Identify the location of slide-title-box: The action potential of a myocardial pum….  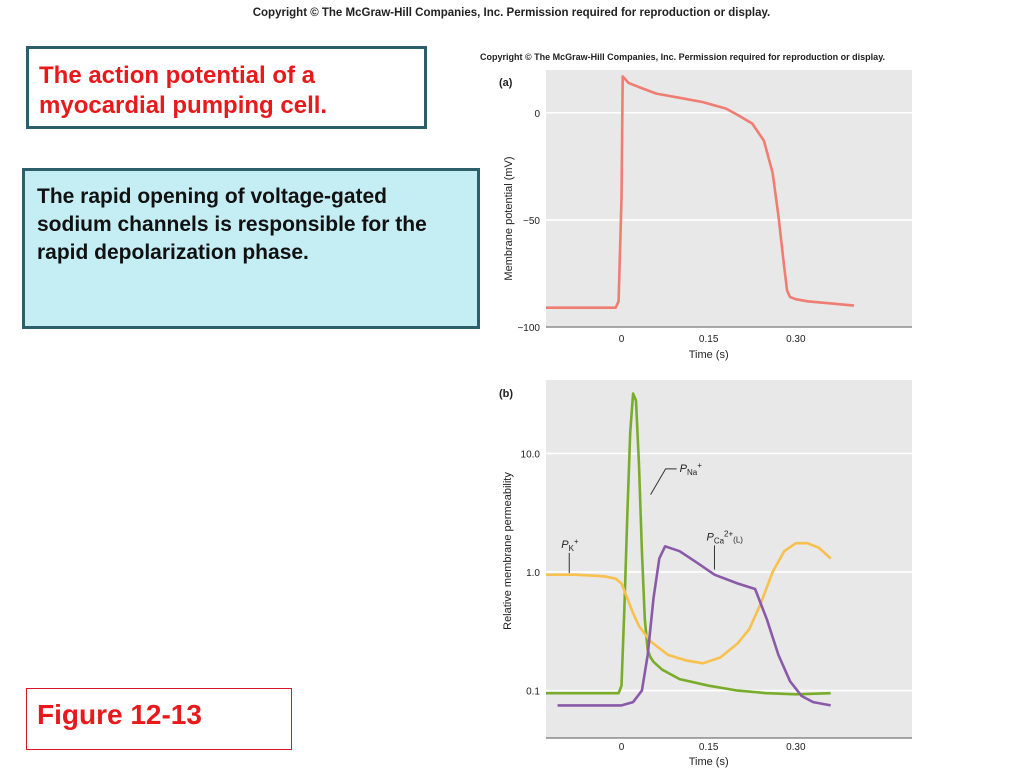
(226, 87).